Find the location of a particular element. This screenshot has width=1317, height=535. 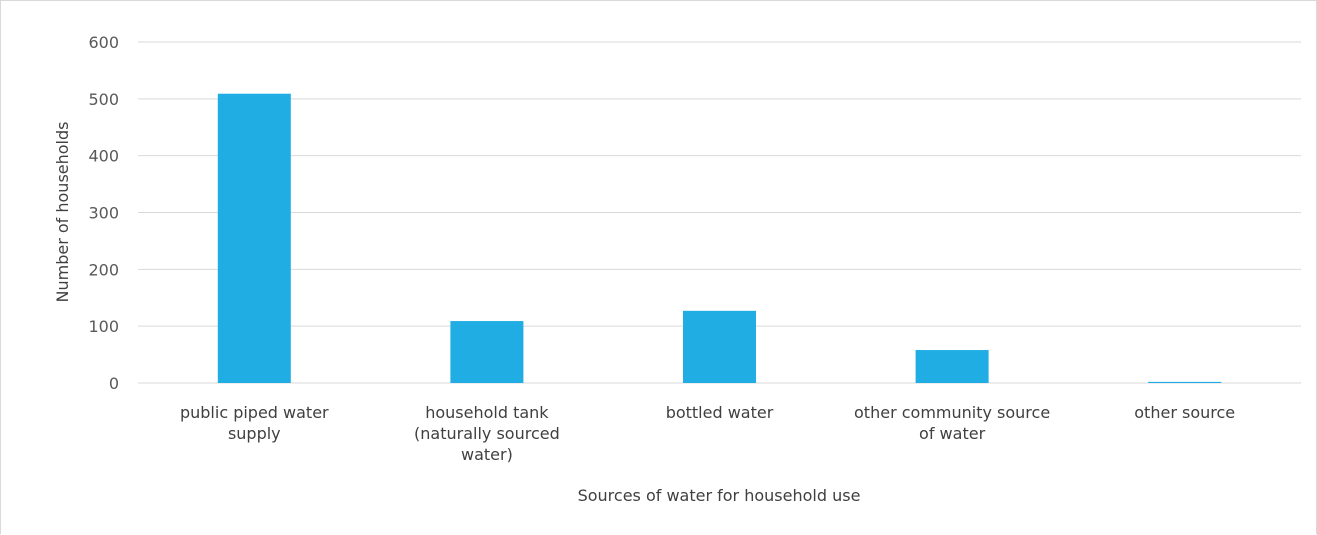

x-category-label-line: bottled water is located at coordinates (720, 412).